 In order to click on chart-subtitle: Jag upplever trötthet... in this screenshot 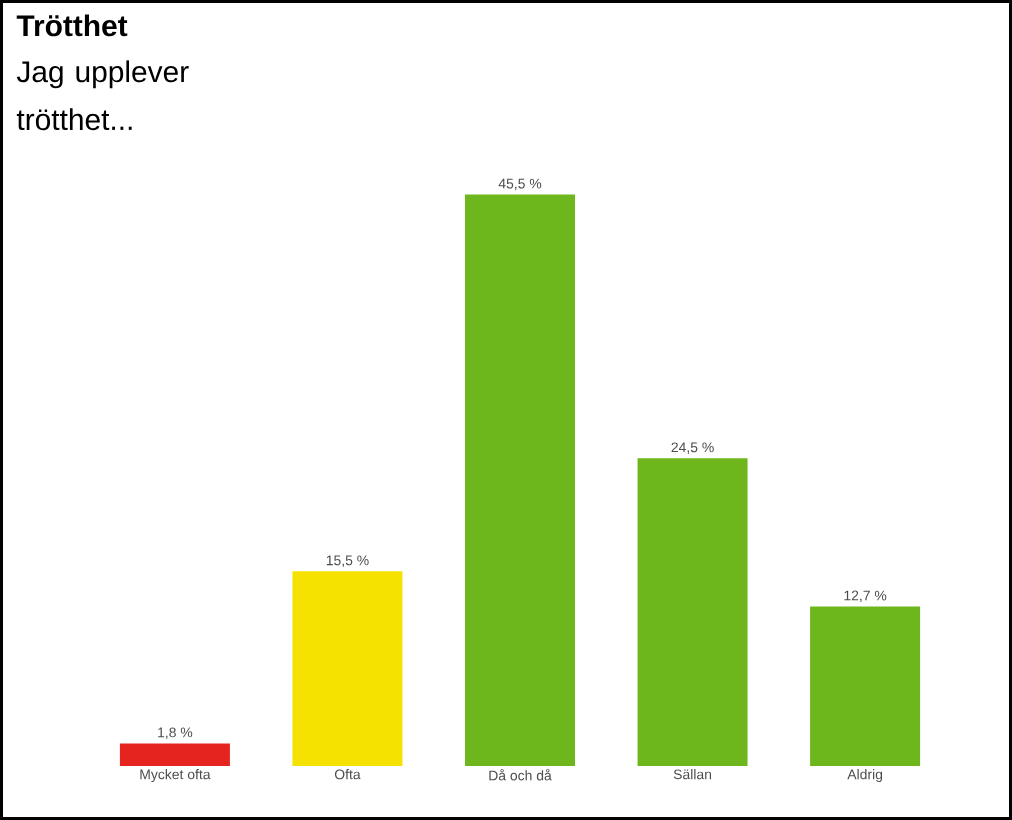, I will do `click(102, 95)`.